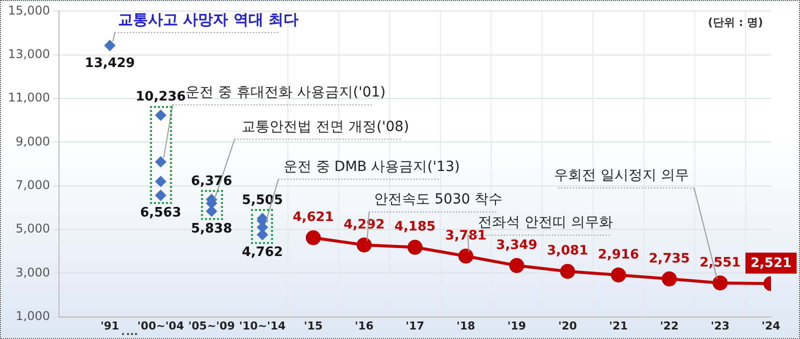  I want to click on x-tick-label: '18, so click(466, 325).